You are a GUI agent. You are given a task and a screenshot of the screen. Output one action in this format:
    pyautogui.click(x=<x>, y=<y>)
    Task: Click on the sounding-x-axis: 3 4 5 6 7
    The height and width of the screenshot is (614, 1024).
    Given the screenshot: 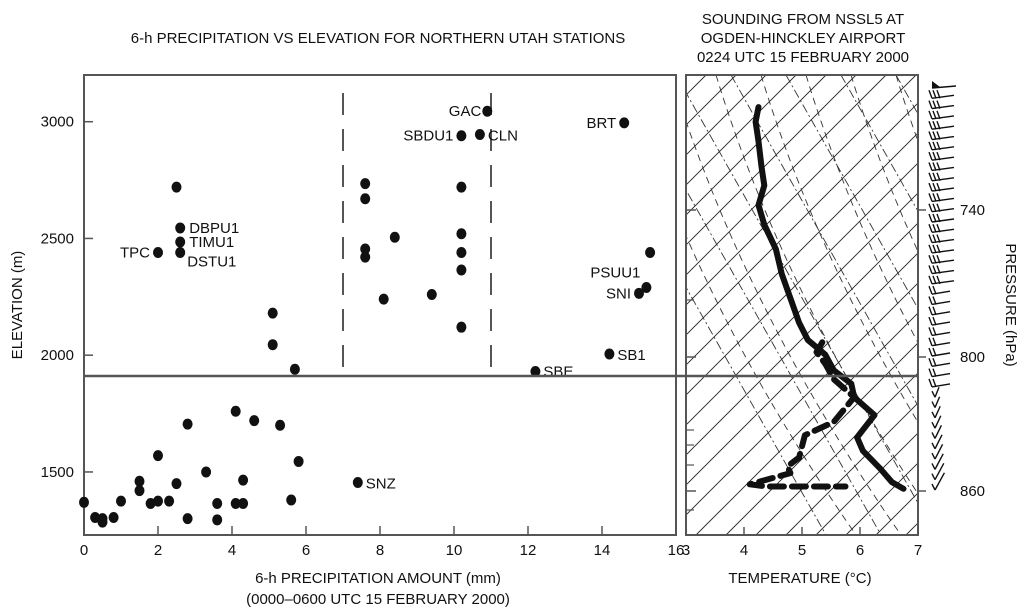 What is the action you would take?
    pyautogui.click(x=802, y=543)
    